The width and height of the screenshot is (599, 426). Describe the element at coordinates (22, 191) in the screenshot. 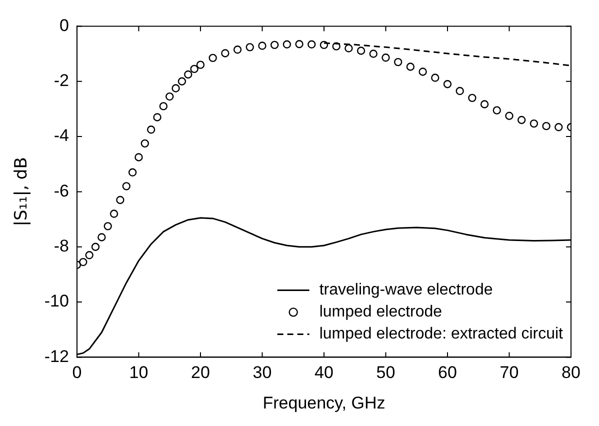

I see `y-axis-title: |S₁₁|, dB` at that location.